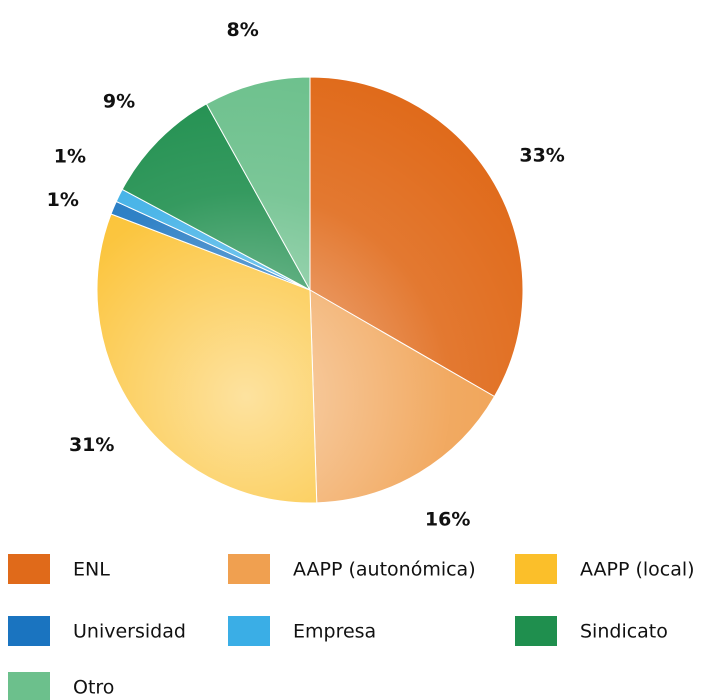 This screenshot has height=700, width=716. What do you see at coordinates (541, 156) in the screenshot?
I see `slice-label: 33%` at bounding box center [541, 156].